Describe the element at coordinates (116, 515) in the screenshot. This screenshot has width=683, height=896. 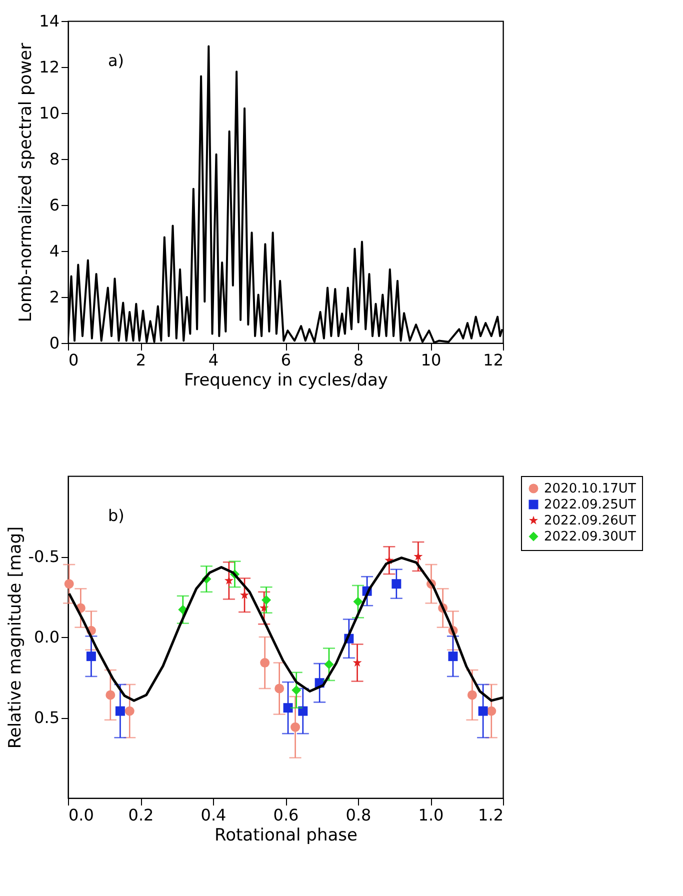
I see `annotation: b)` at that location.